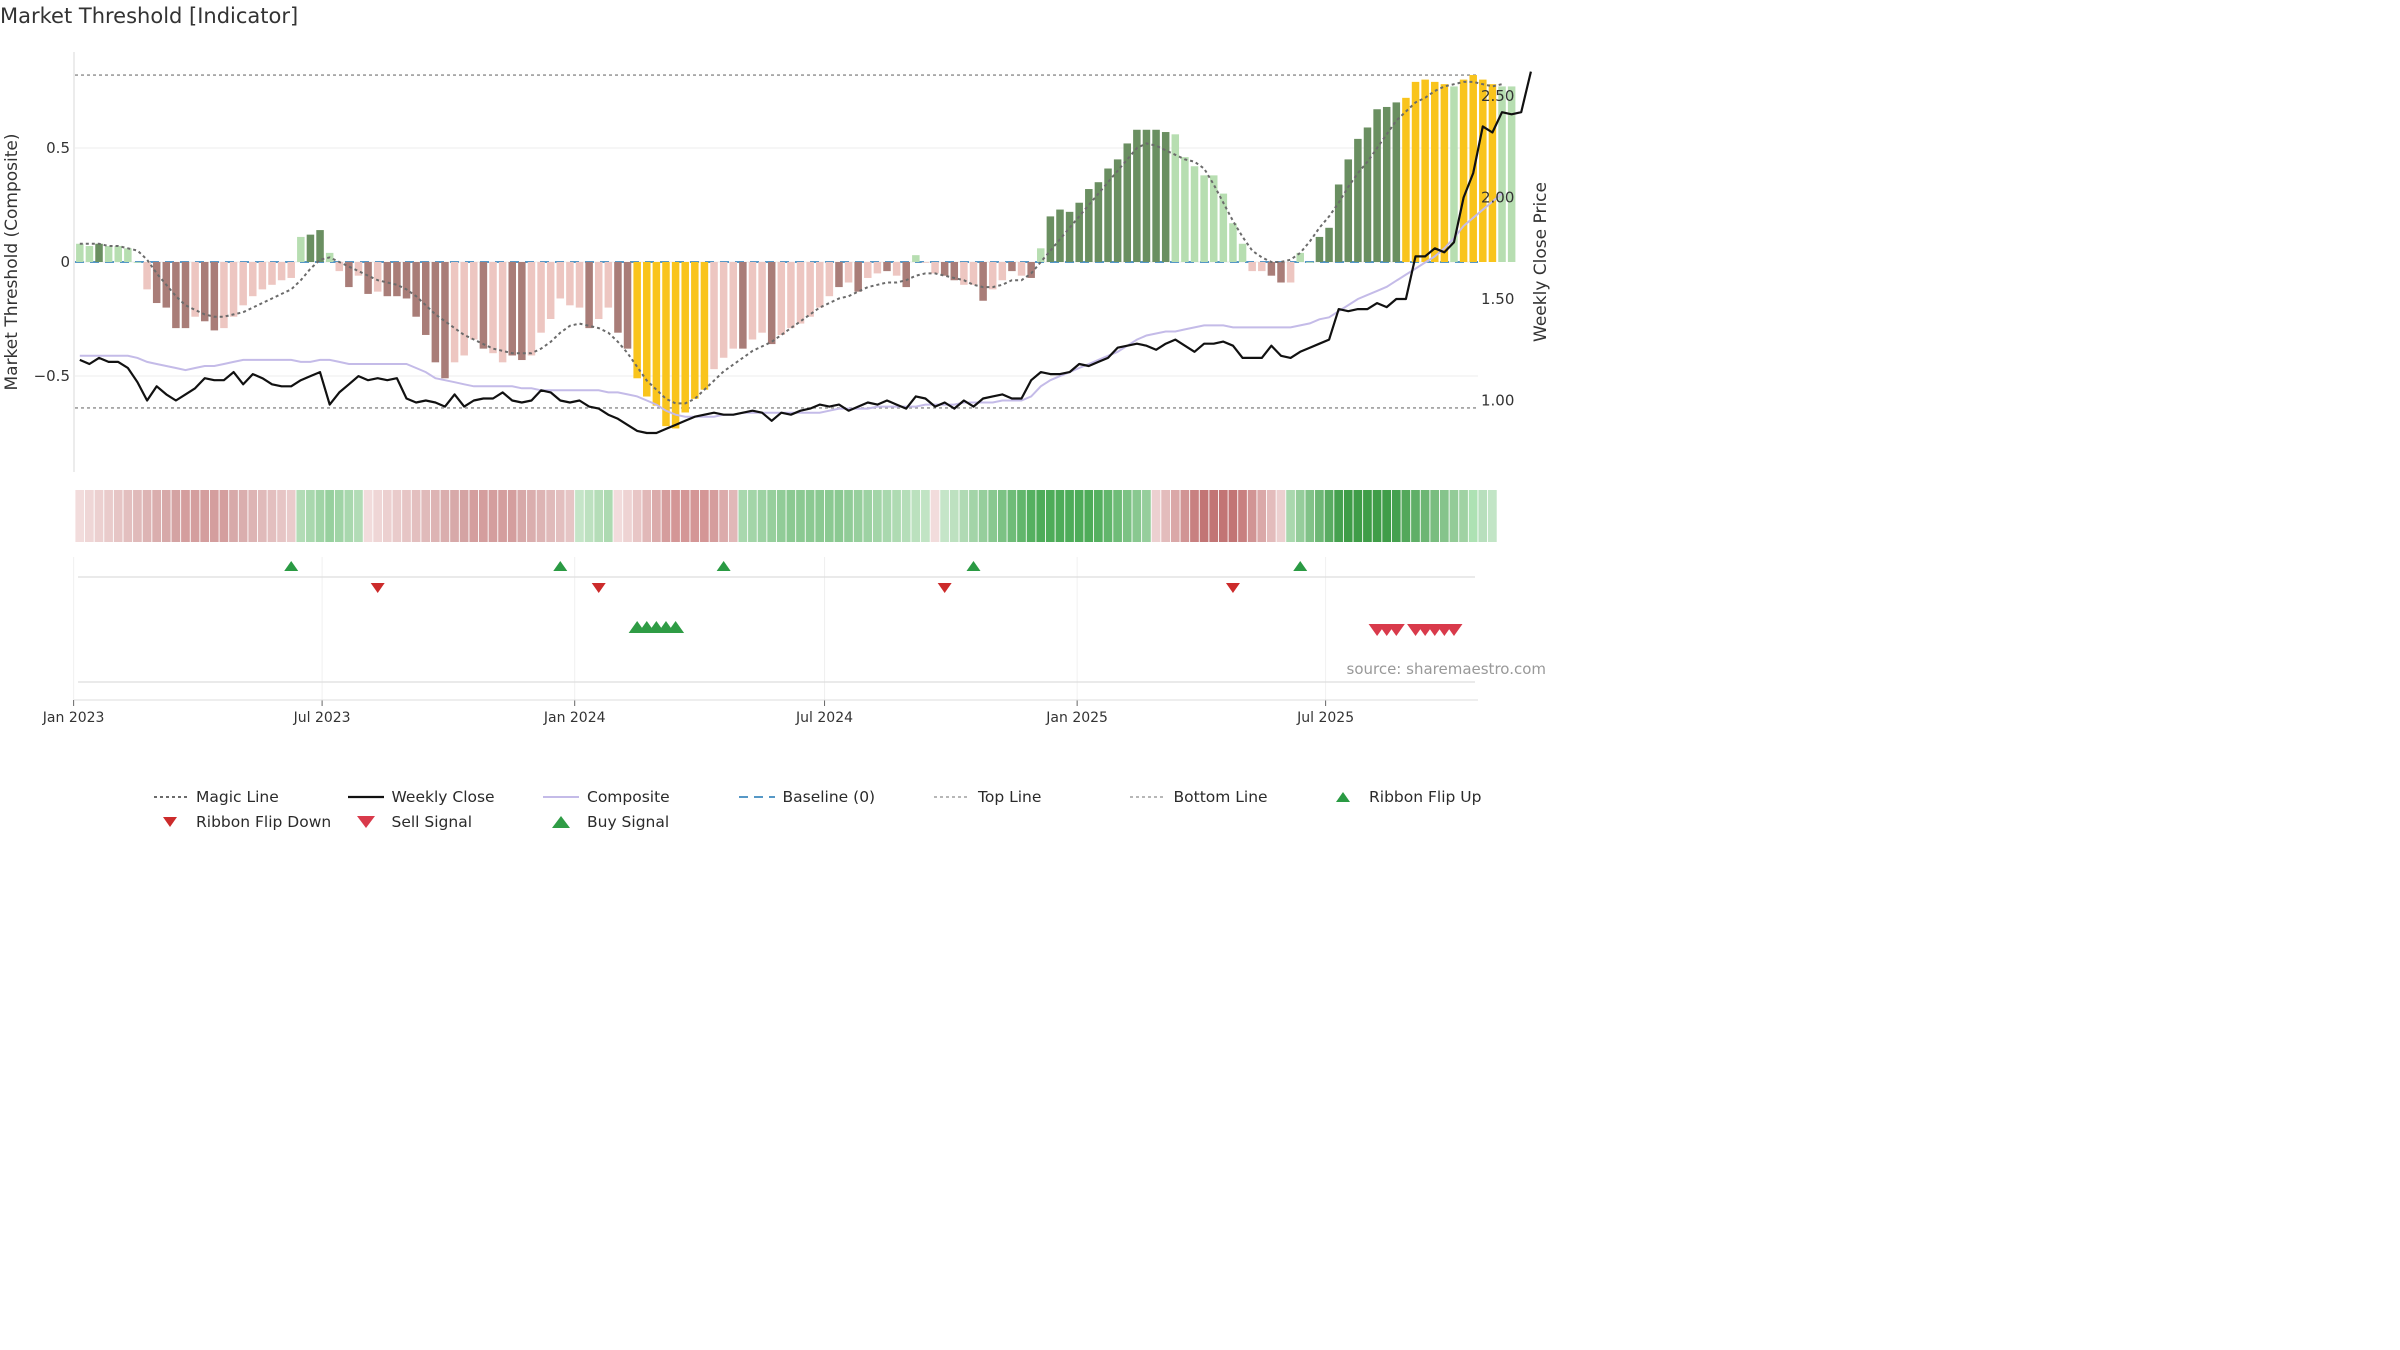 Image resolution: width=2400 pixels, height=1350 pixels. Describe the element at coordinates (824, 718) in the screenshot. I see `x-tick-label: Jul 2024` at that location.